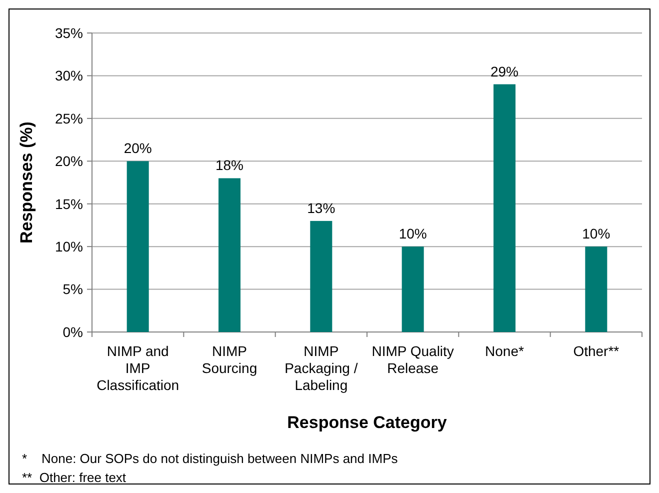 This screenshot has height=493, width=659. What do you see at coordinates (72, 332) in the screenshot?
I see `y-tick-label: 0%` at bounding box center [72, 332].